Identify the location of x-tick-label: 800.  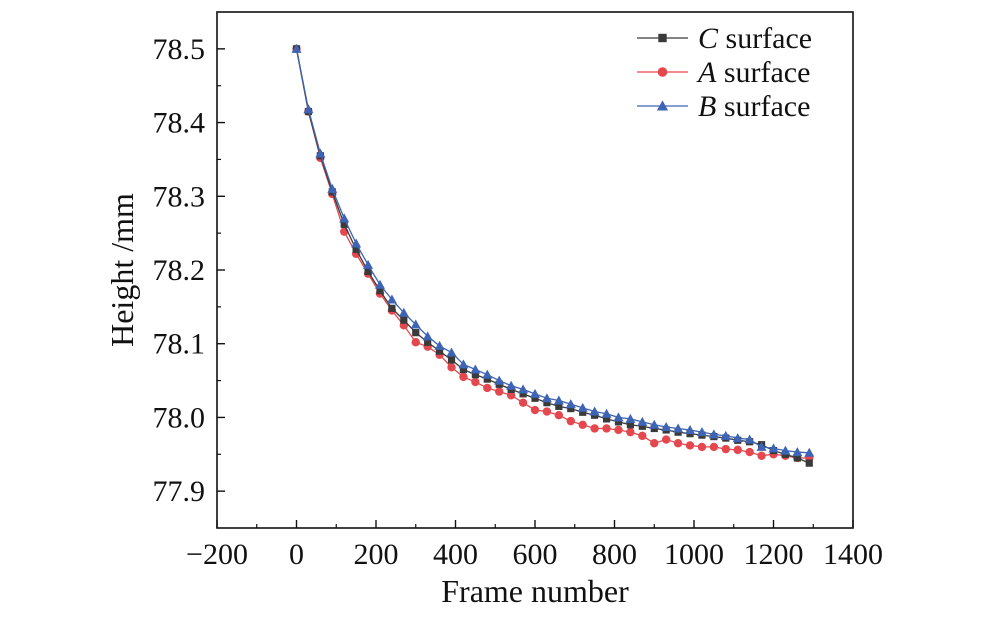
(614, 554).